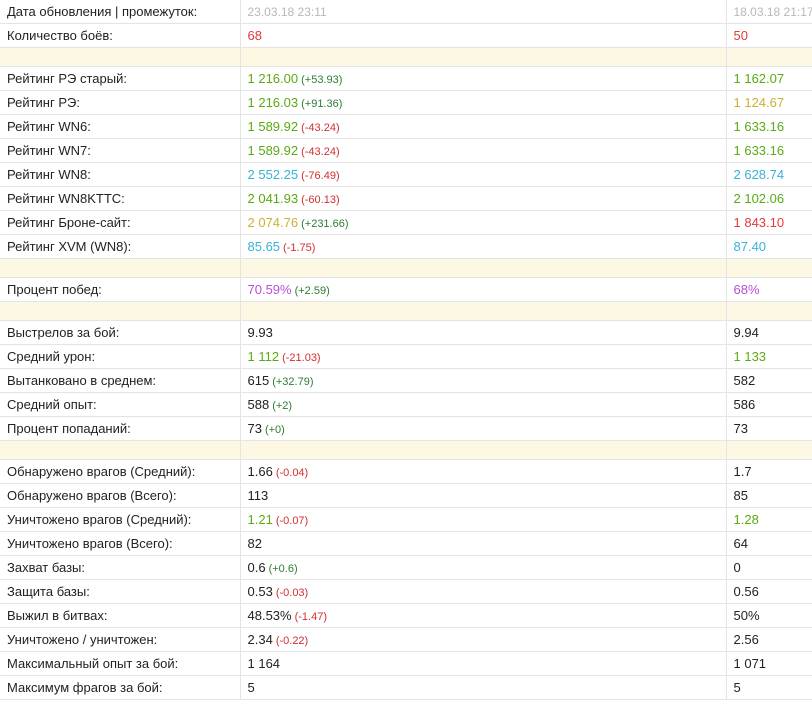  I want to click on stat-current-cell: 73 (+0), so click(482, 428).